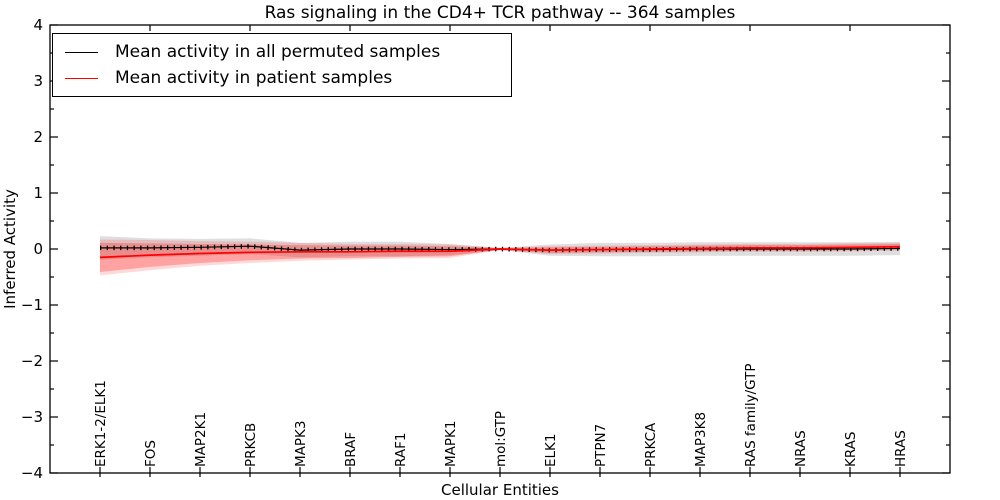 The width and height of the screenshot is (1000, 500). Describe the element at coordinates (801, 448) in the screenshot. I see `x-tick-label: NRAS` at that location.